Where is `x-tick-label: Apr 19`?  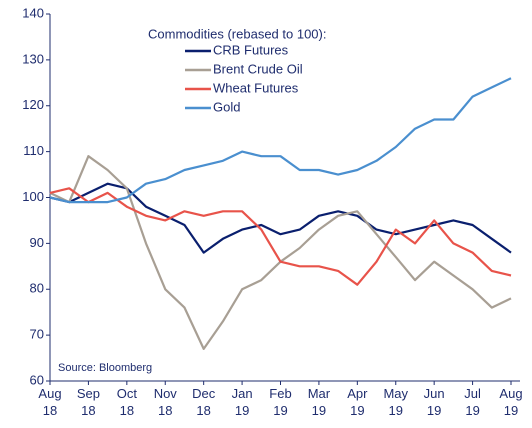
x-tick-label: Apr 19 is located at coordinates (357, 402).